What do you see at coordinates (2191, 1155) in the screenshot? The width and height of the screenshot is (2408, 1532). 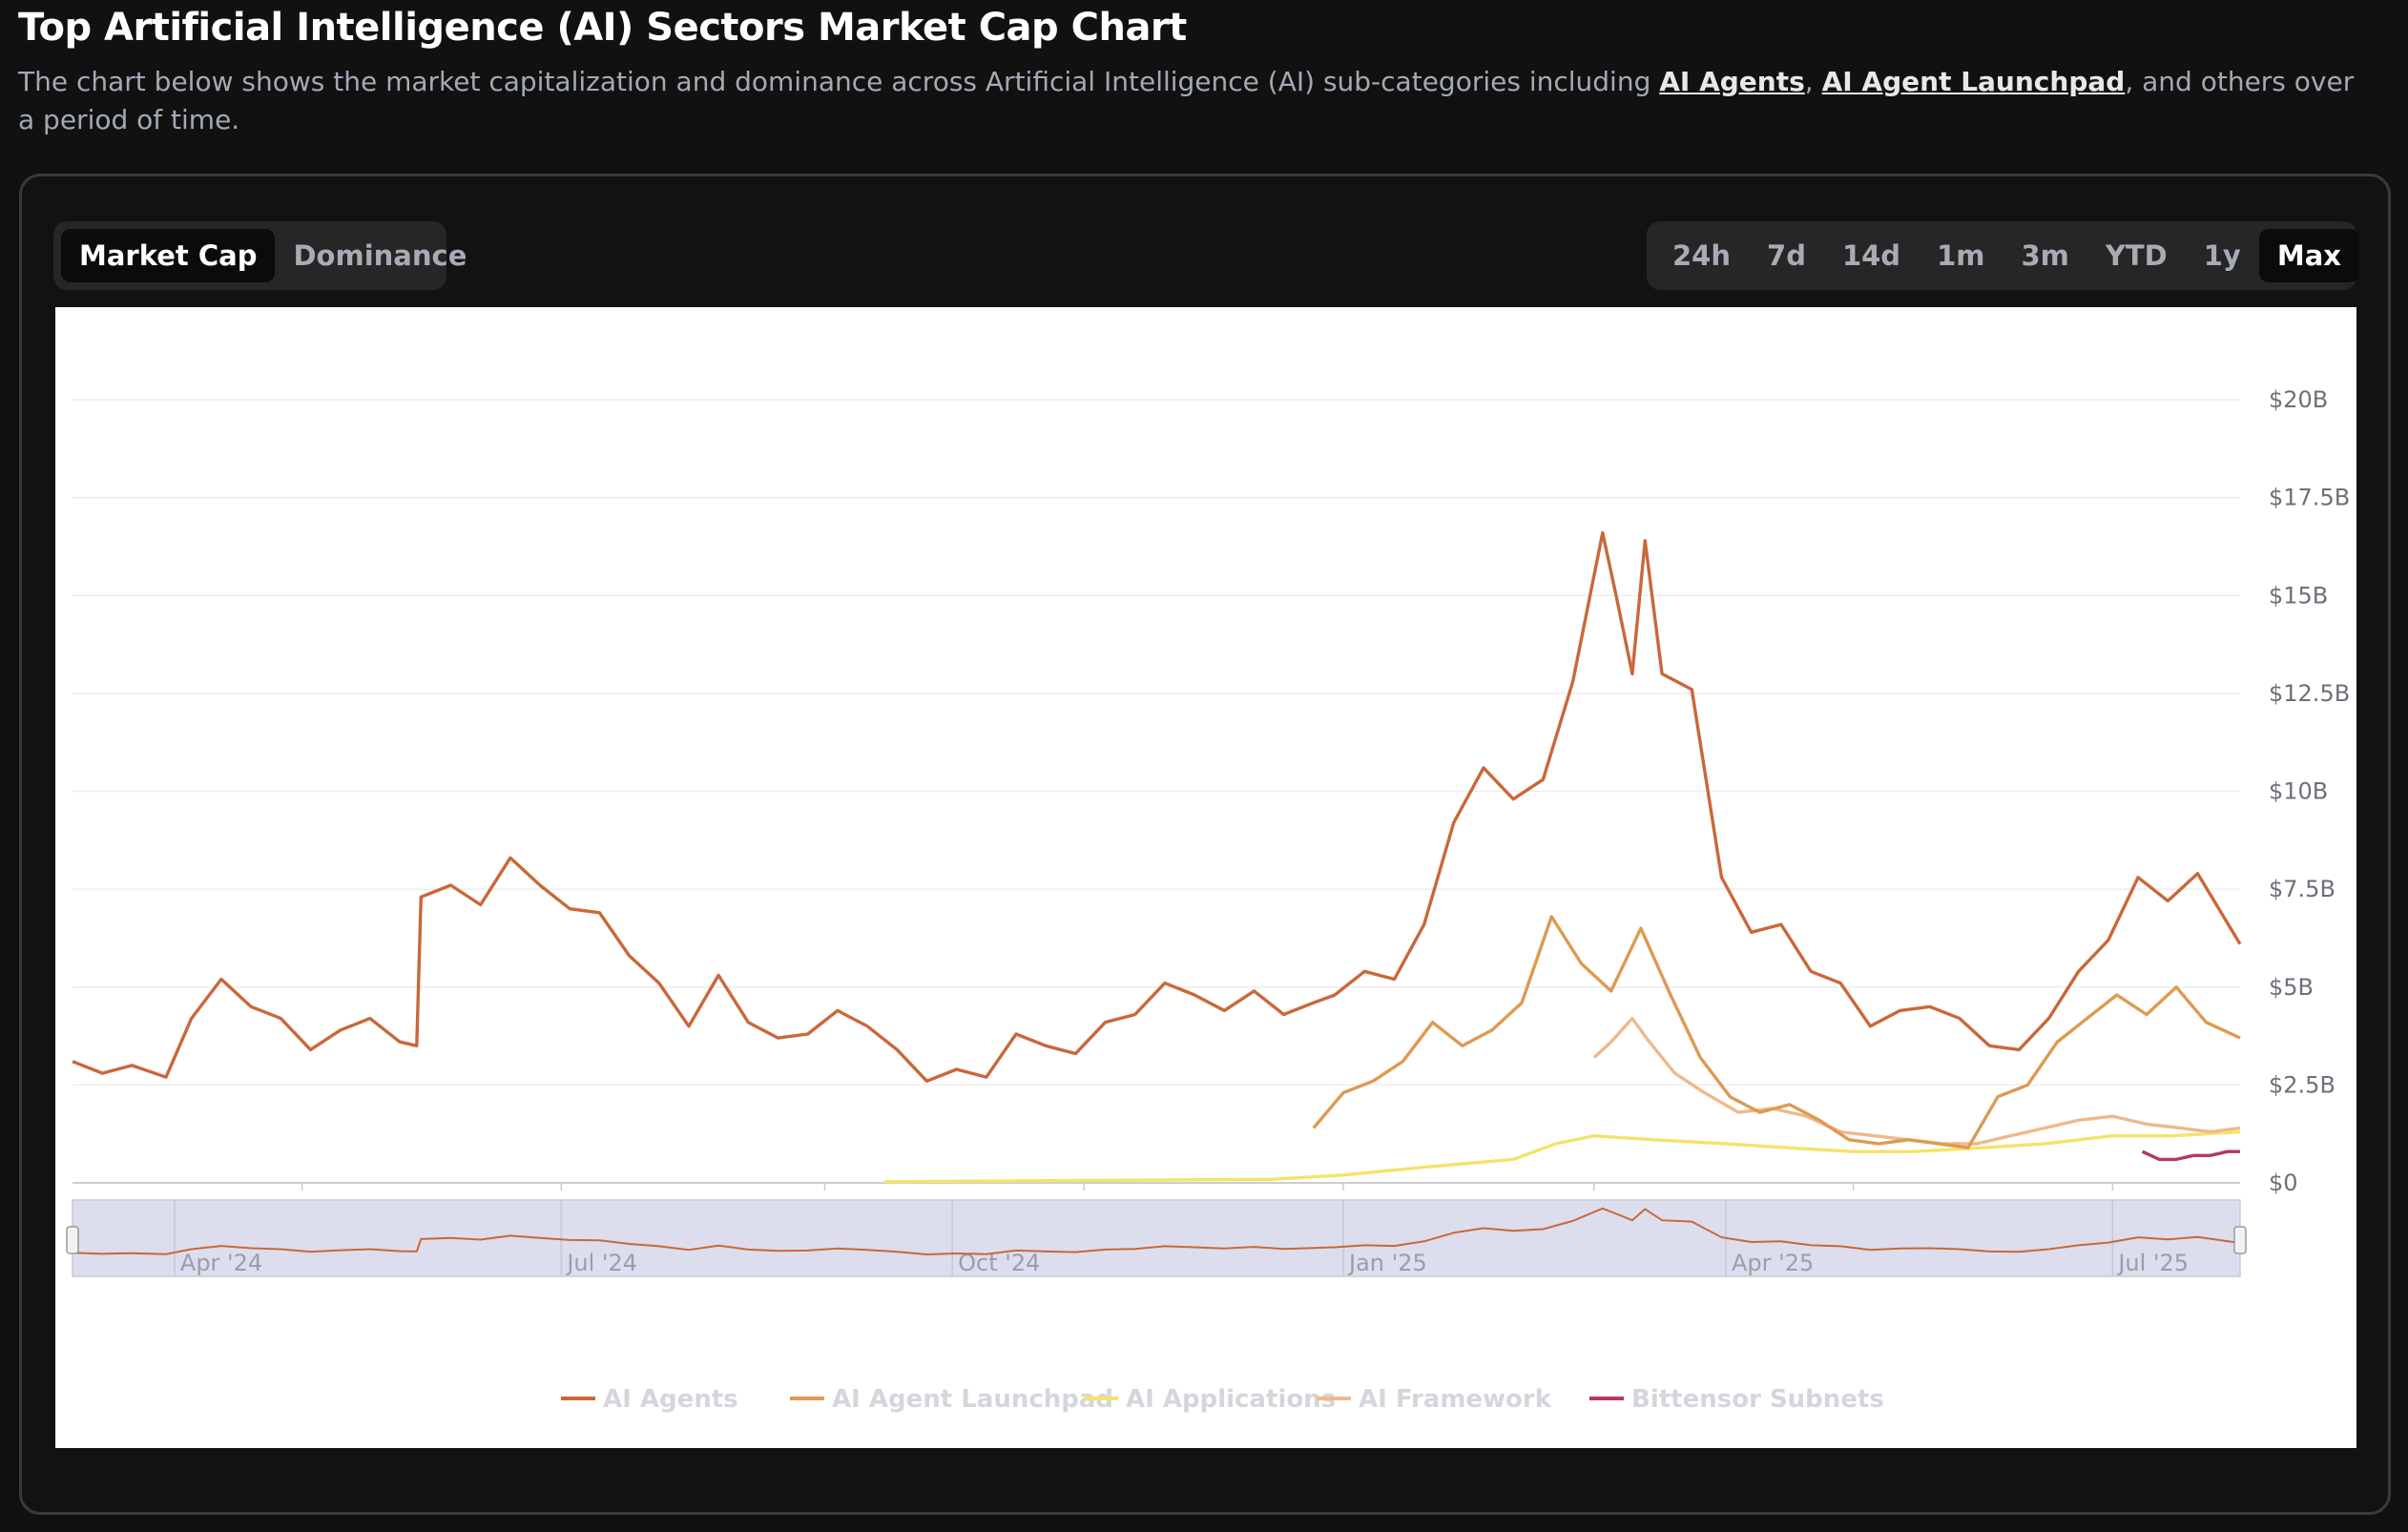 I see `series-line-bittensor-subnets` at bounding box center [2191, 1155].